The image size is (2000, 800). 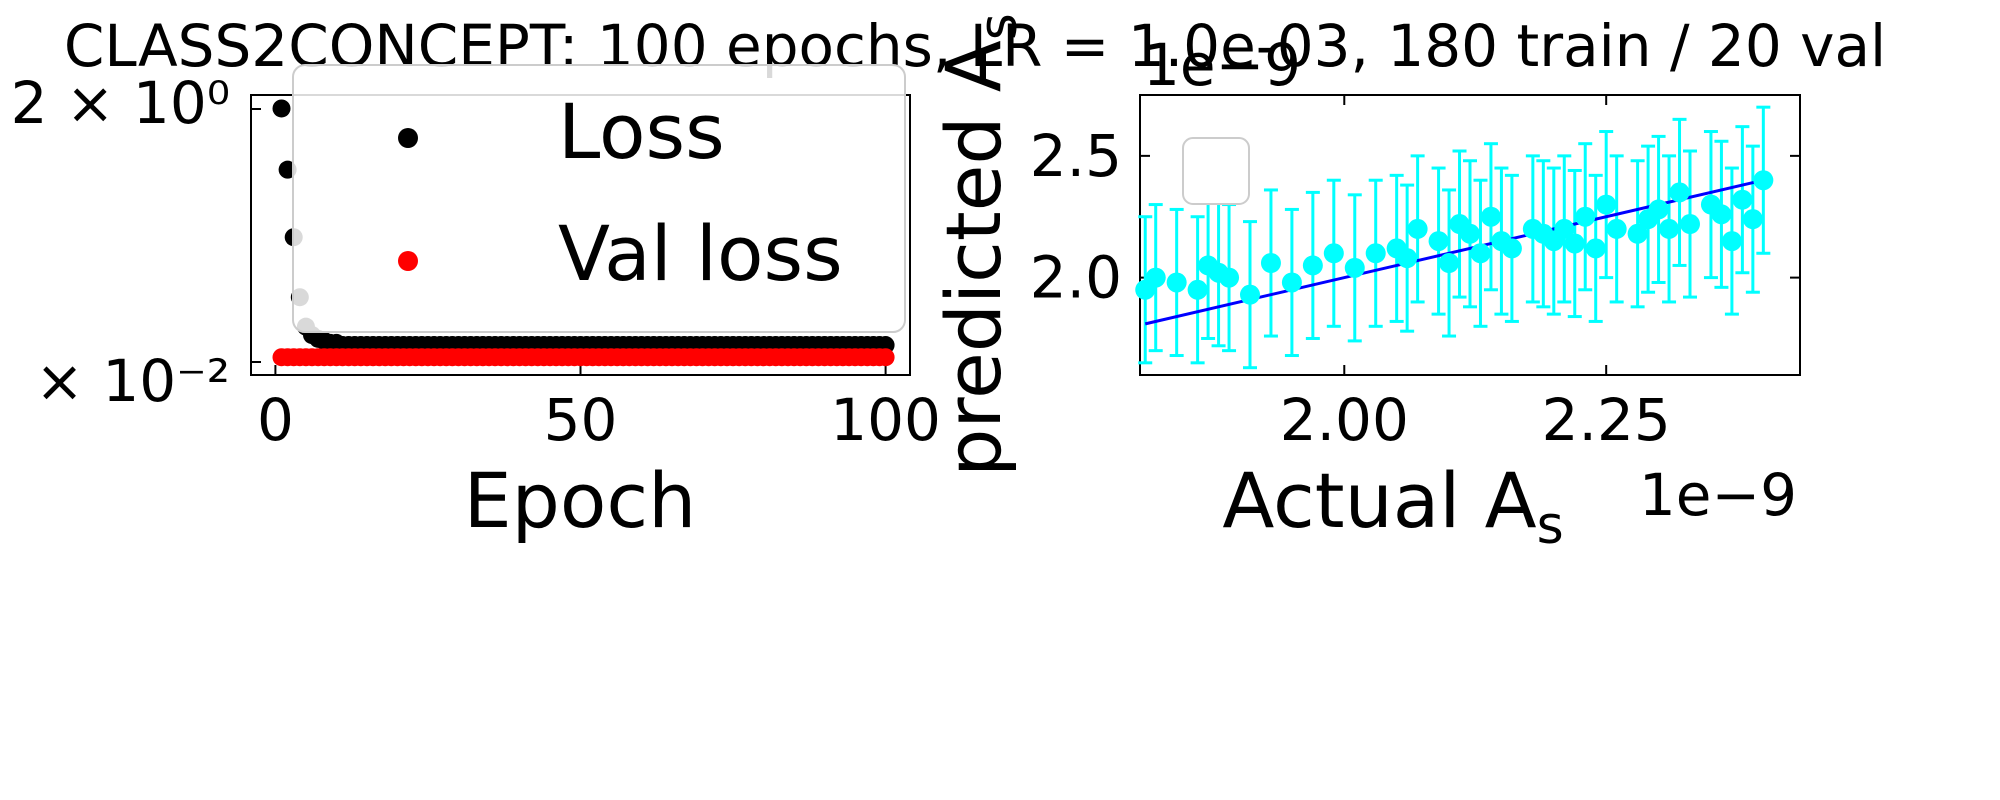 I want to click on loss-x-ticks: 0 50 100, so click(x=599, y=409).